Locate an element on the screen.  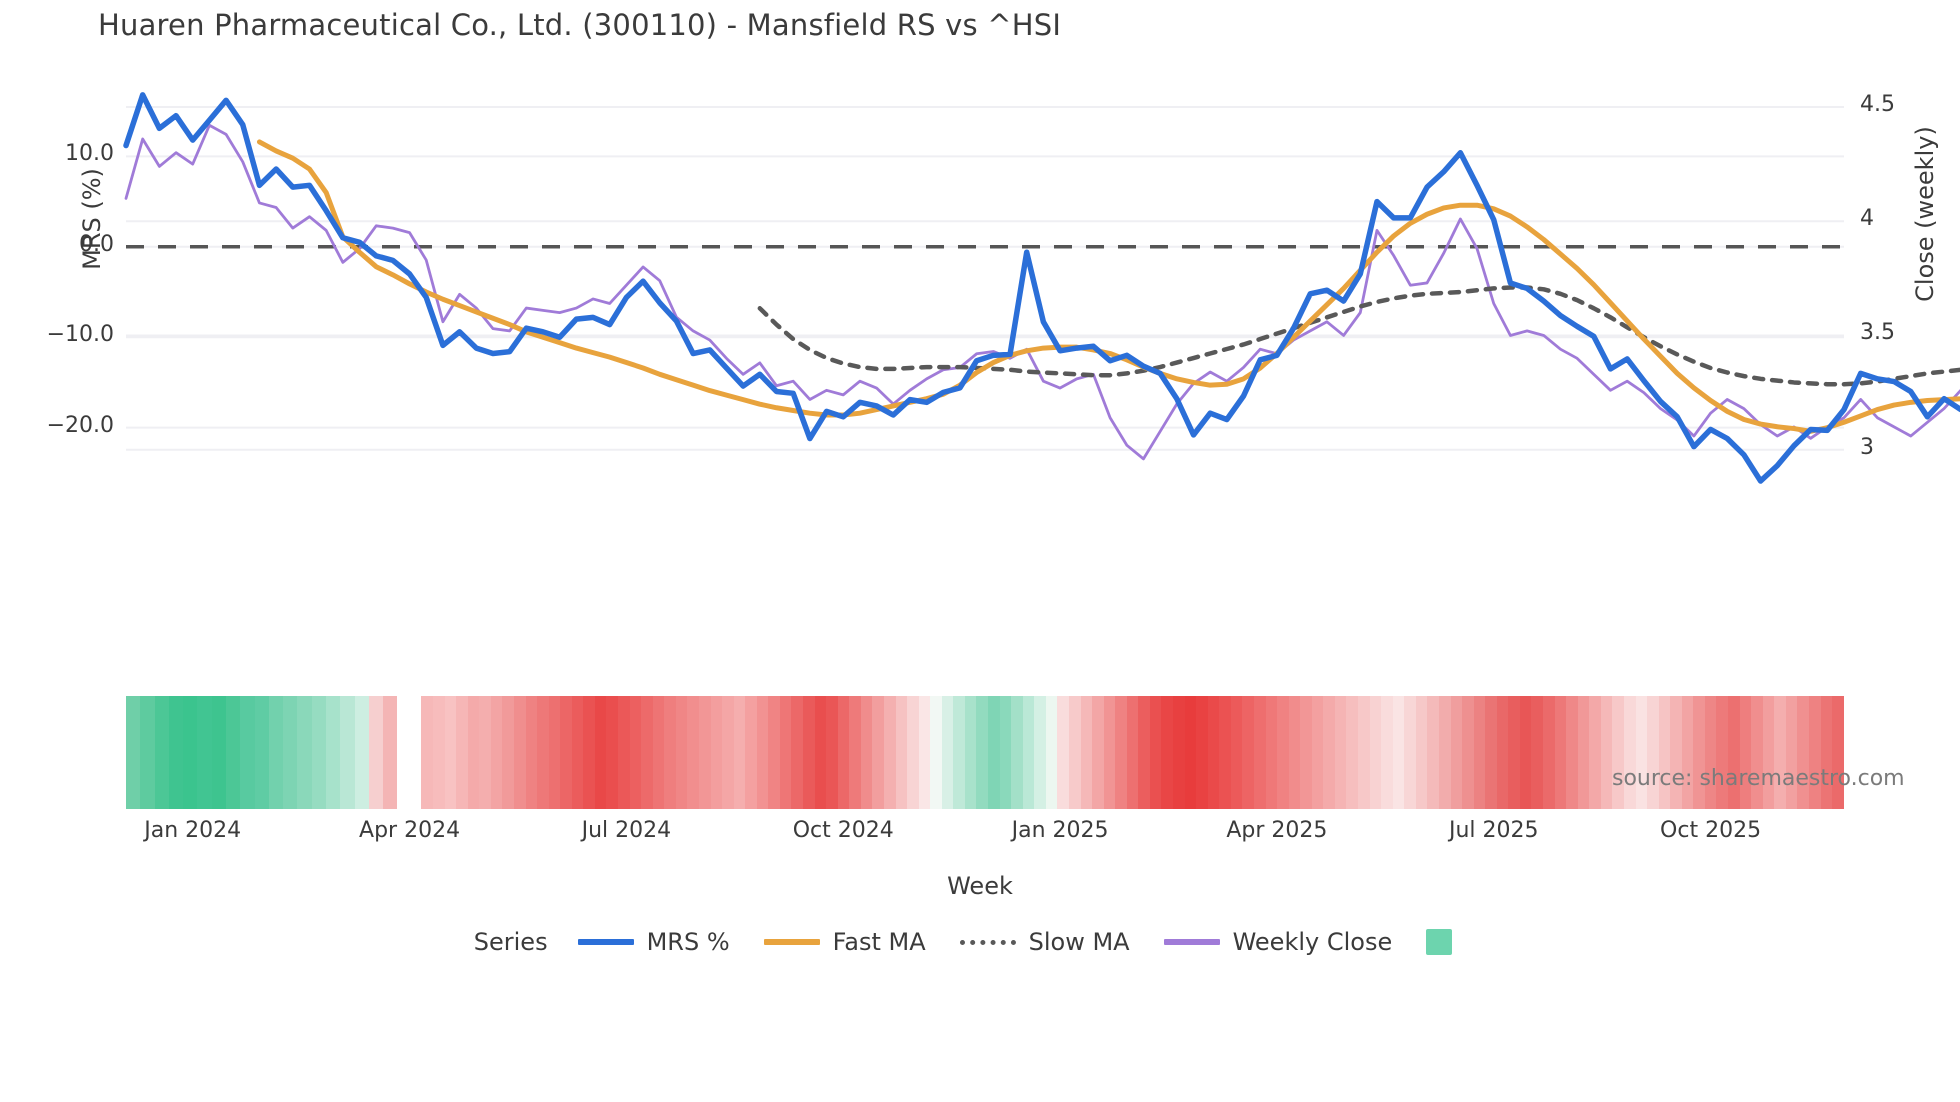
y-tick-right: 4 is located at coordinates (1867, 219).